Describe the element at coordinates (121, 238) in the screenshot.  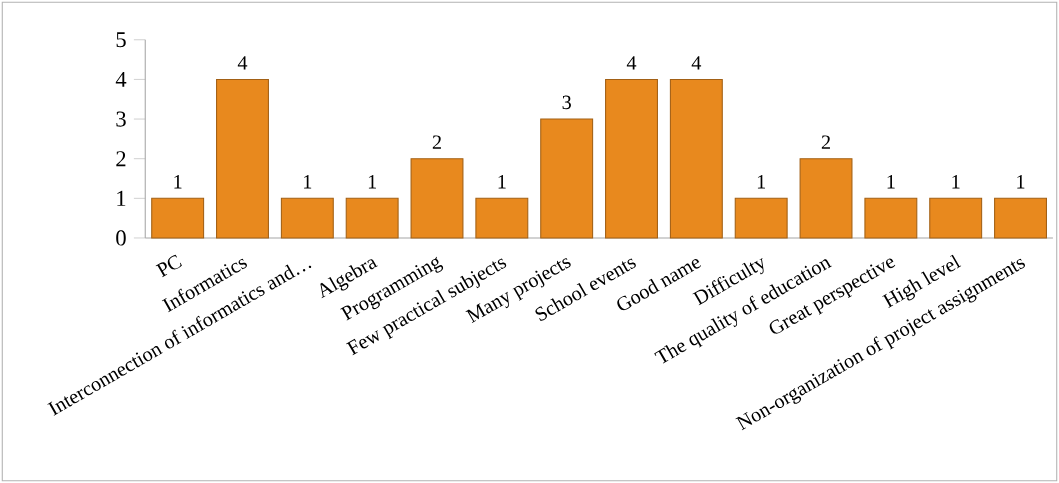
I see `y-tick-label: 0` at that location.